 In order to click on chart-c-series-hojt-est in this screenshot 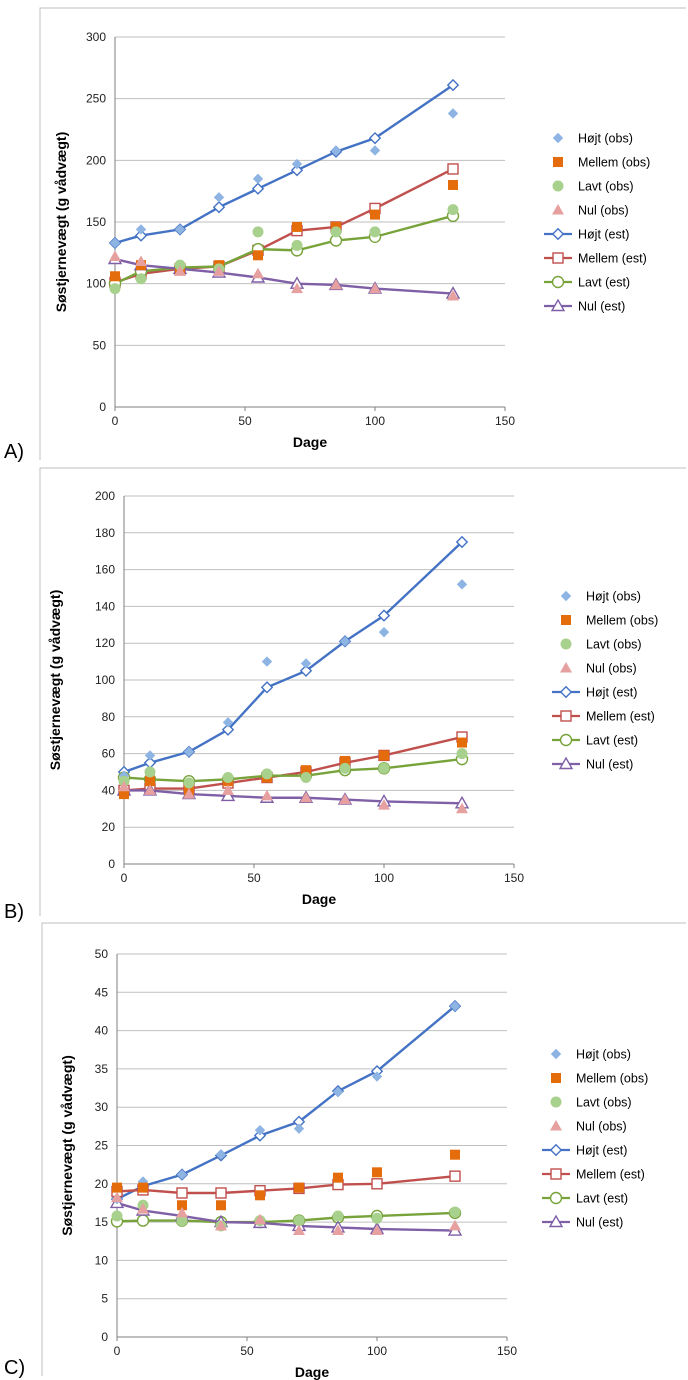, I will do `click(286, 1102)`.